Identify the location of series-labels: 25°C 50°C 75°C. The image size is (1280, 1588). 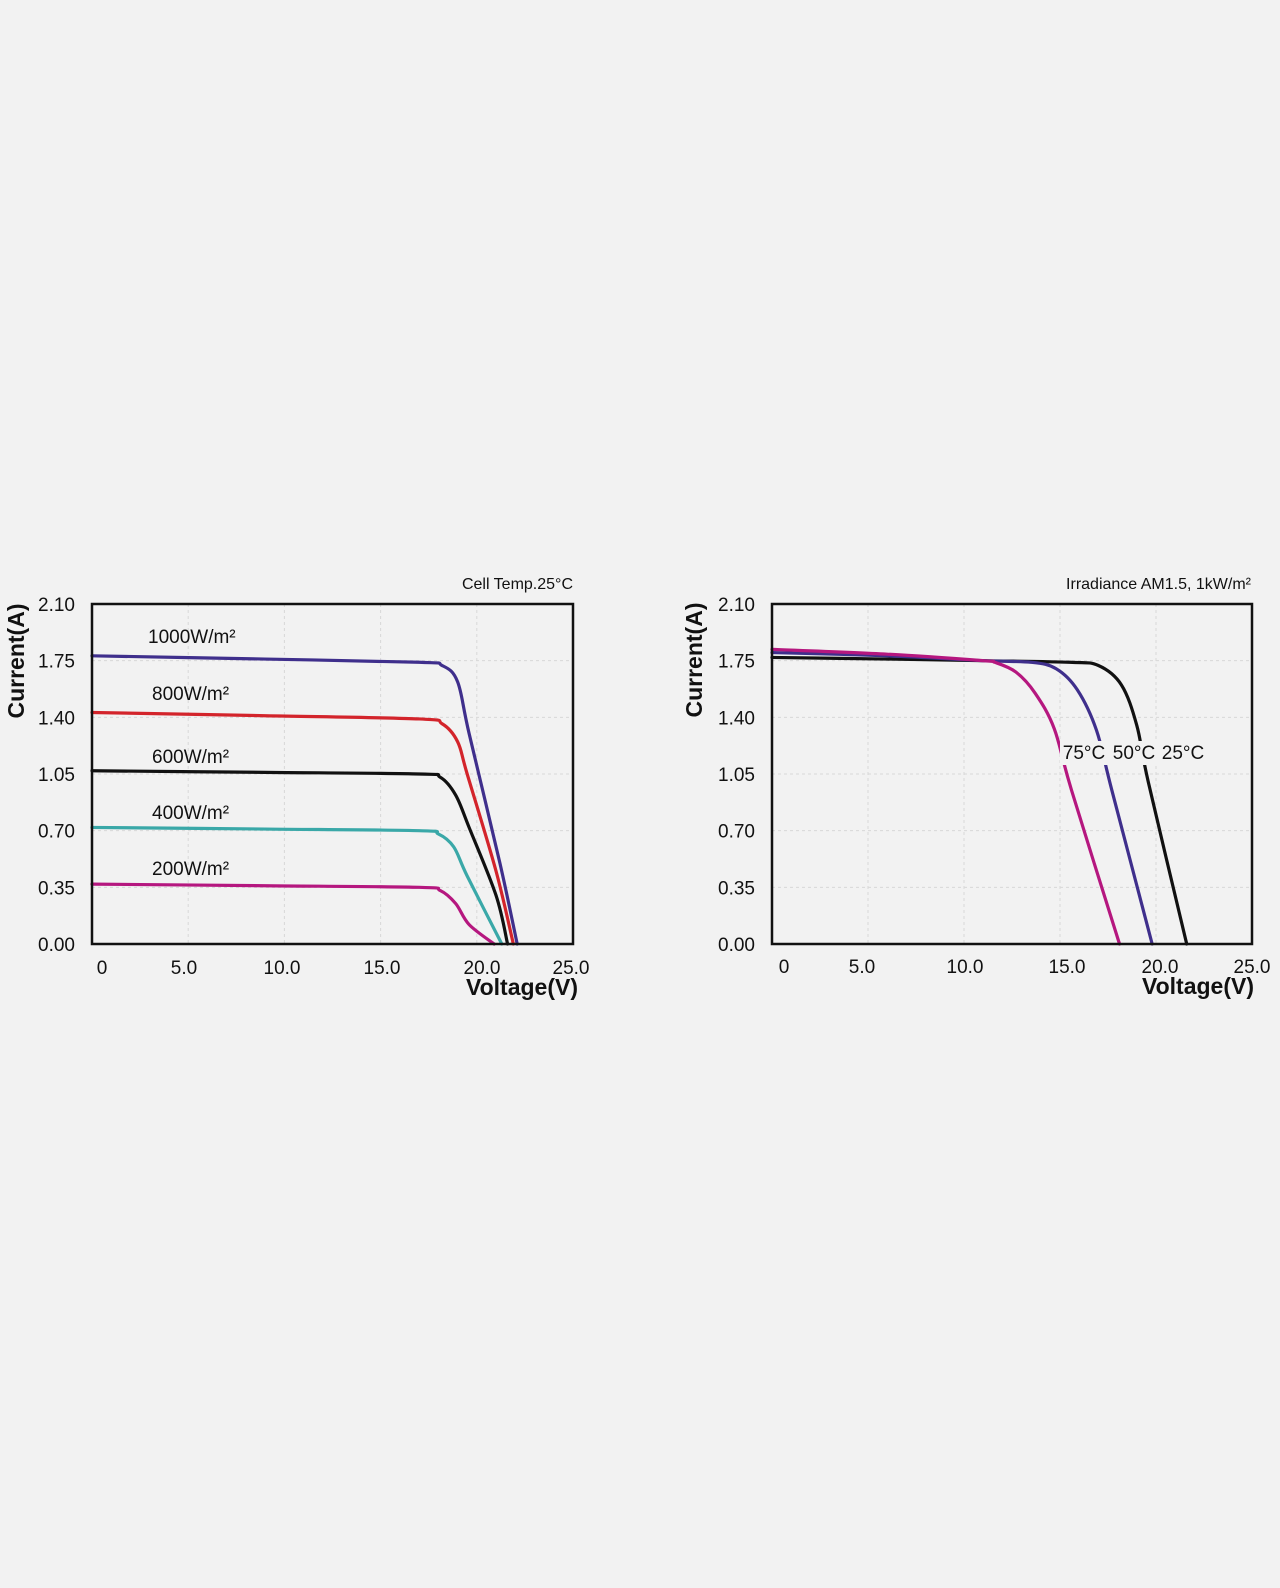
(1133, 753).